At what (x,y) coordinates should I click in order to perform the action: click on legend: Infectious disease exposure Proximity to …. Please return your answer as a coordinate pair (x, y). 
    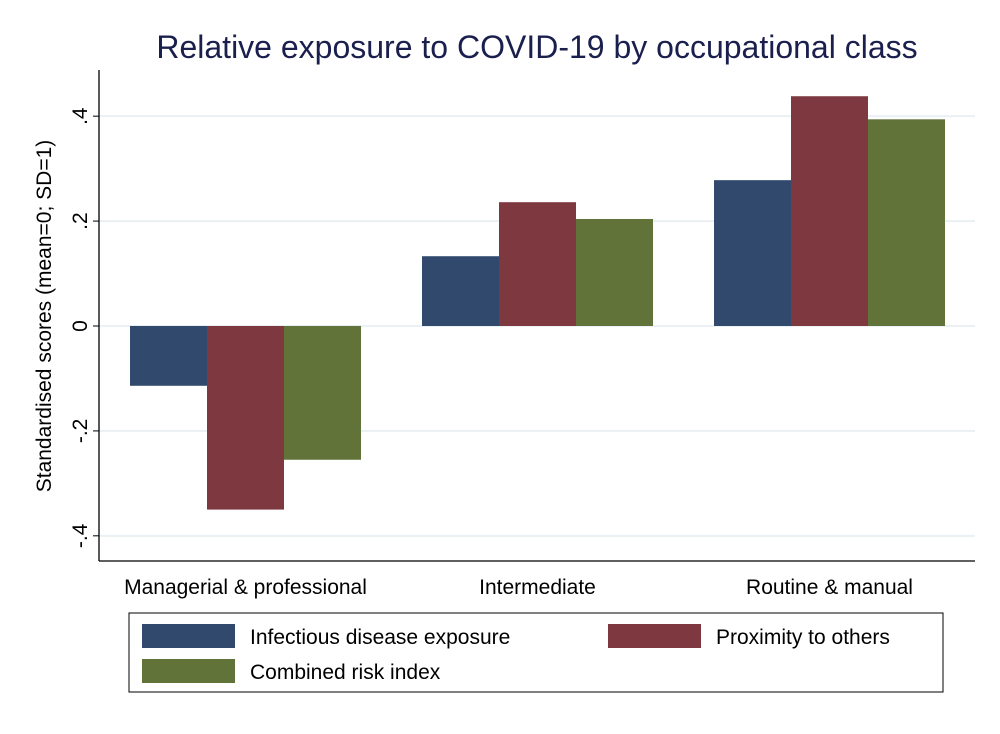
    Looking at the image, I should click on (536, 652).